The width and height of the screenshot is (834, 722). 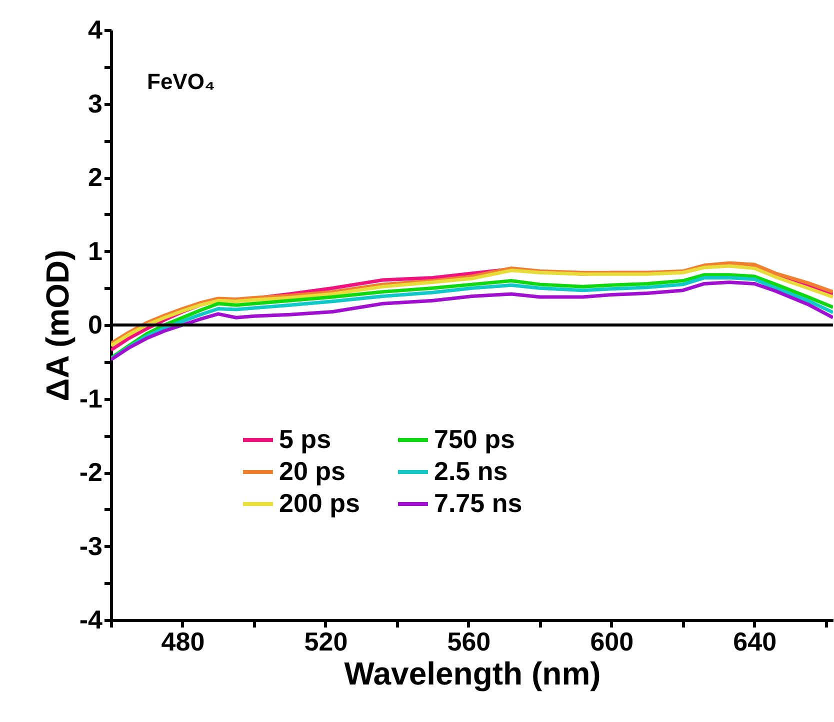 I want to click on y-tick-label: 3, so click(x=95, y=103).